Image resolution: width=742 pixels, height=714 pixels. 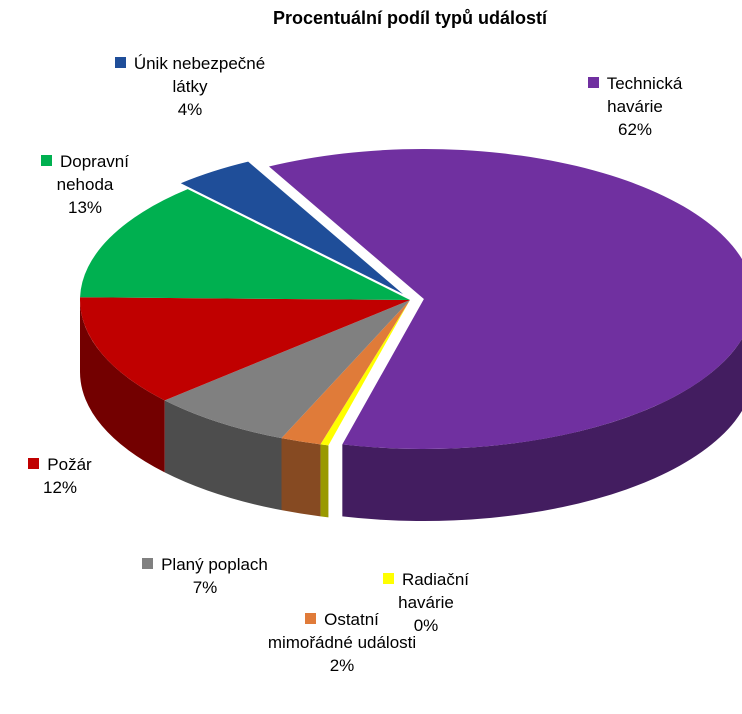 I want to click on value-label: 62%, so click(x=635, y=129).